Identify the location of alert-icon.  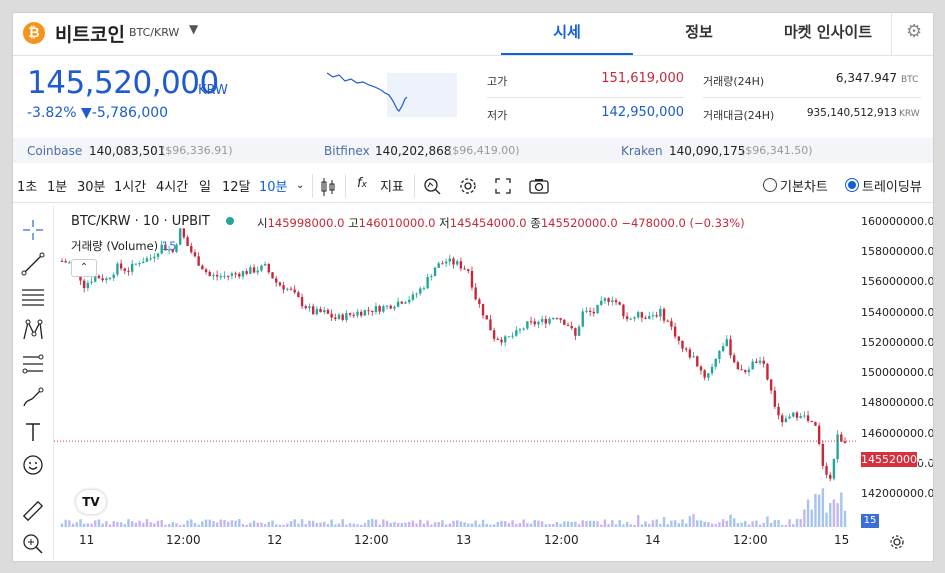
(432, 186).